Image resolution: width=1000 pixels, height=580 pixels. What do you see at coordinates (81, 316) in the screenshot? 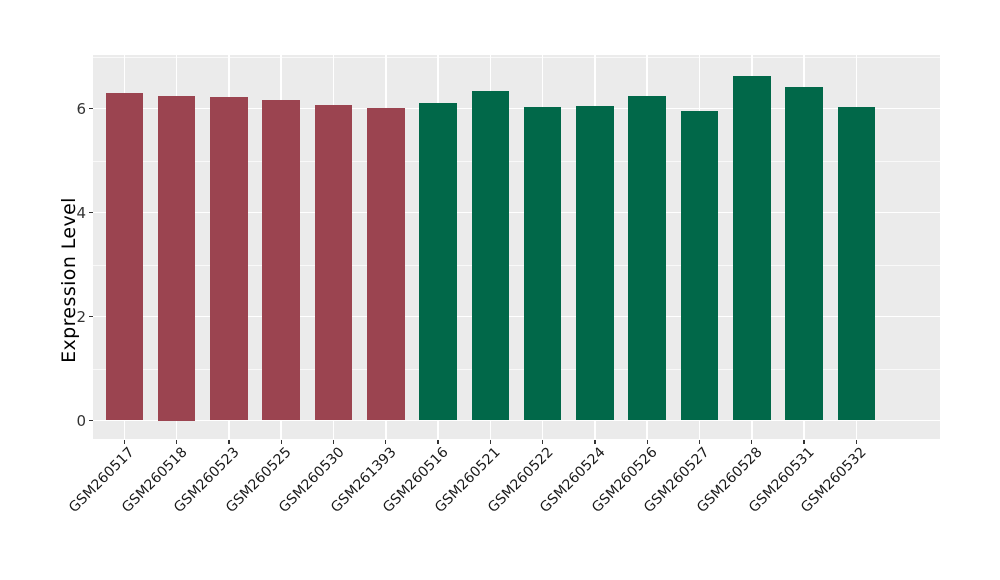
I see `y-tick-label: 2` at bounding box center [81, 316].